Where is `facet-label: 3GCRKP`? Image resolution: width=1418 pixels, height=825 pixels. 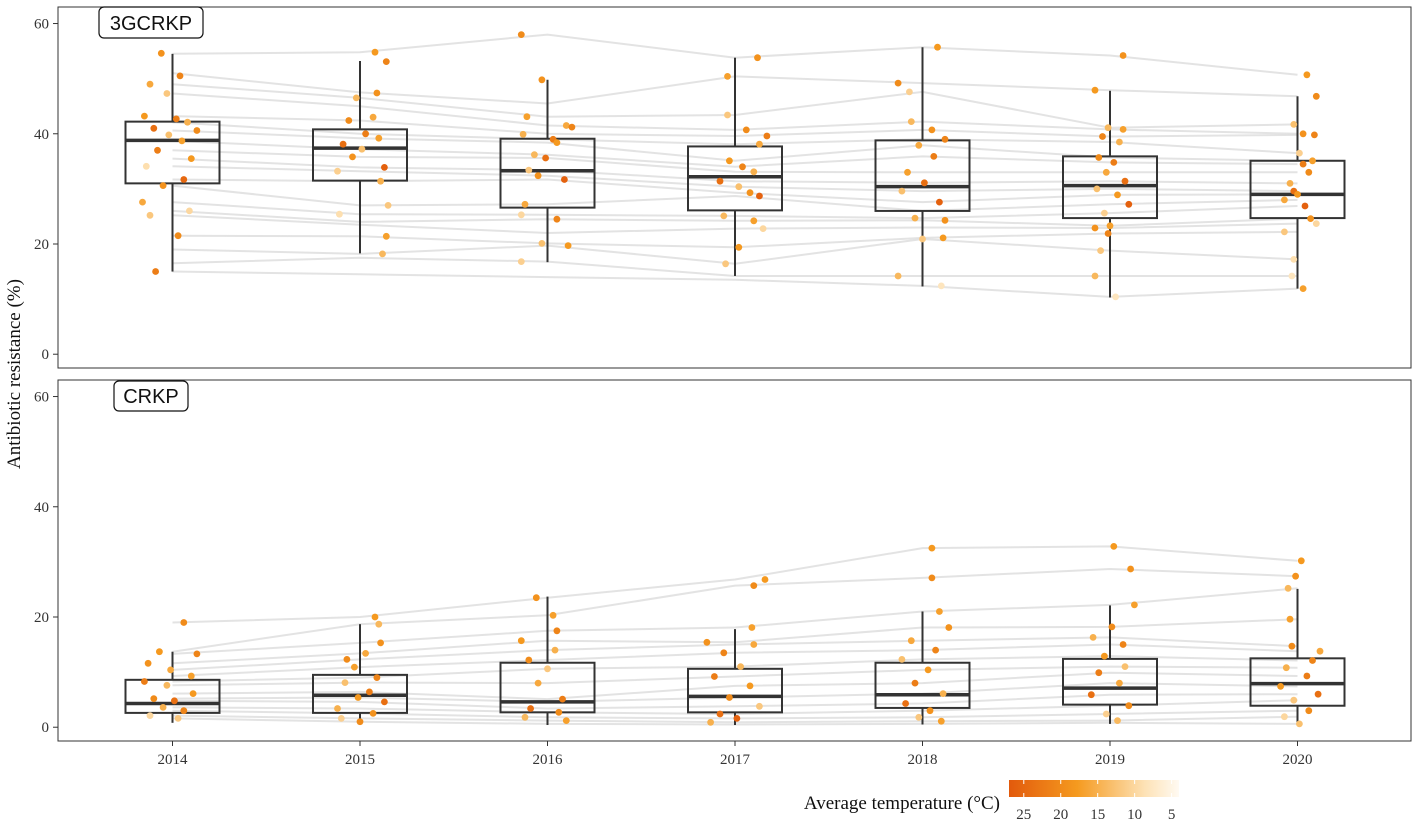
facet-label: 3GCRKP is located at coordinates (151, 22).